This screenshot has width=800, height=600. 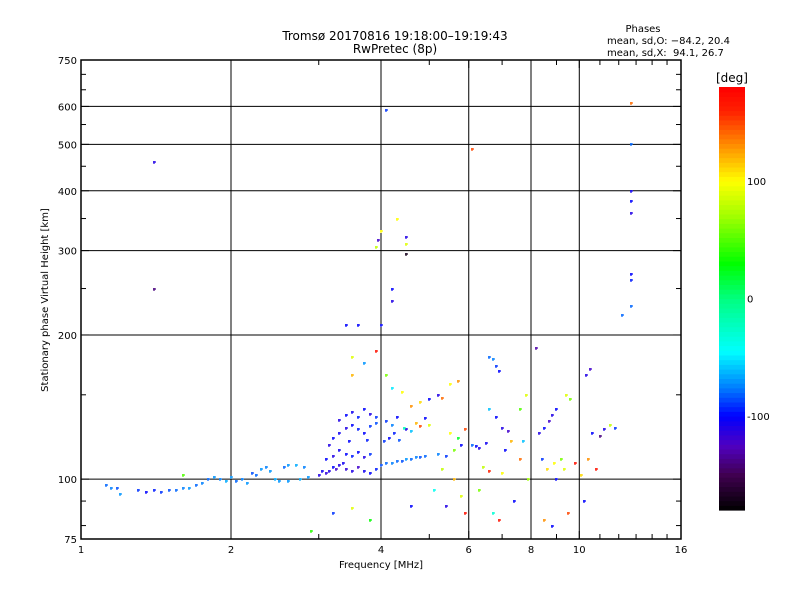 I want to click on legend-o-stats: mean, sd,O: −84.2, 20.4, so click(x=668, y=41).